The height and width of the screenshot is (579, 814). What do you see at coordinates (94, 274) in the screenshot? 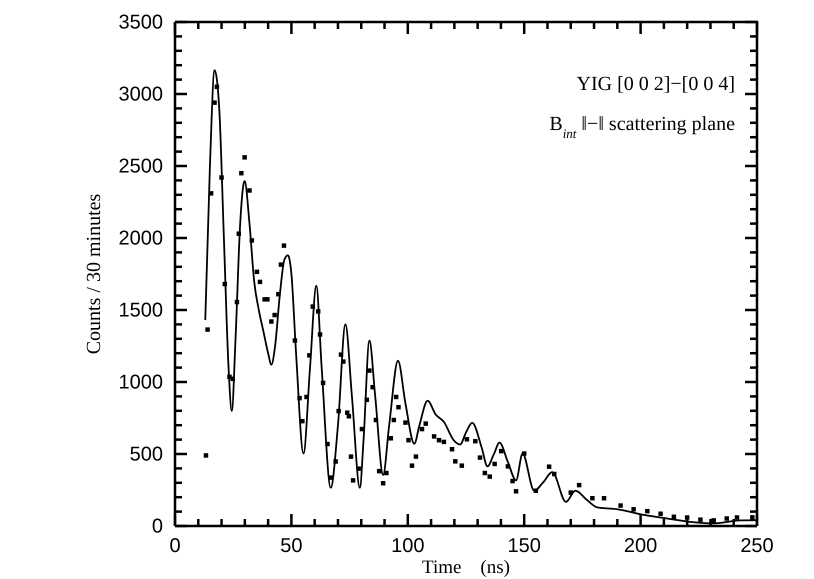
I see `y-axis-title: Counts / 30 minutes` at bounding box center [94, 274].